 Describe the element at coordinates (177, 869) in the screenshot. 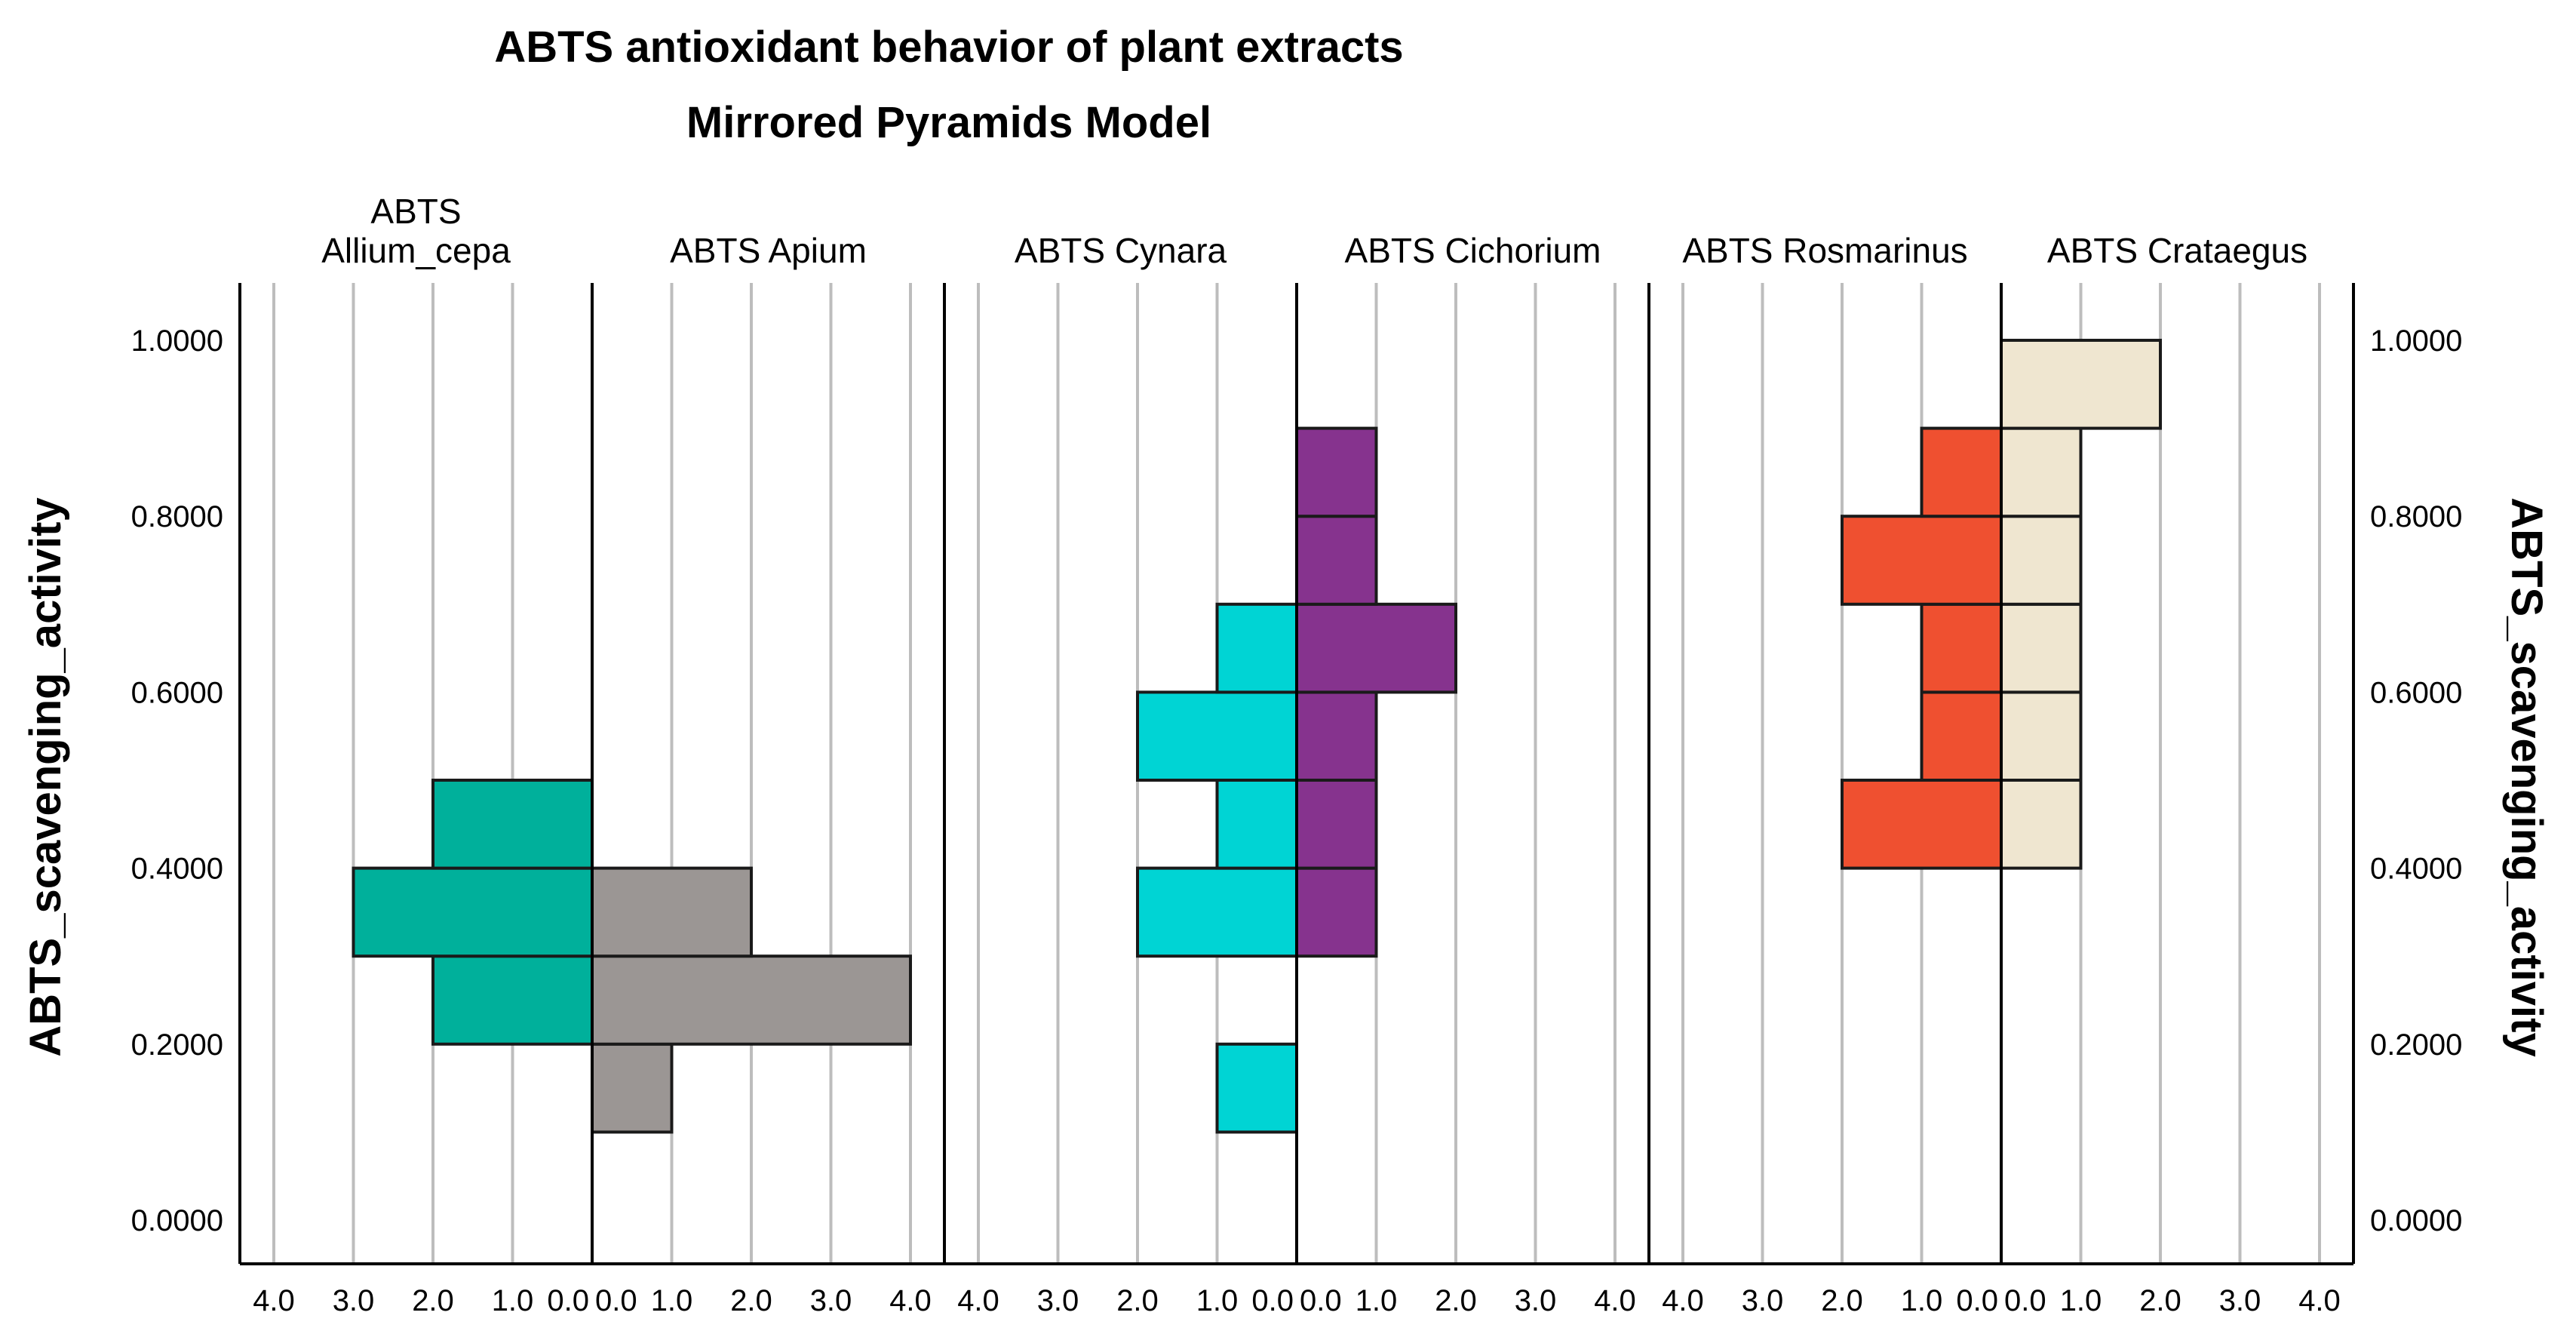

I see `y-tick-label-left: 0.4000` at that location.